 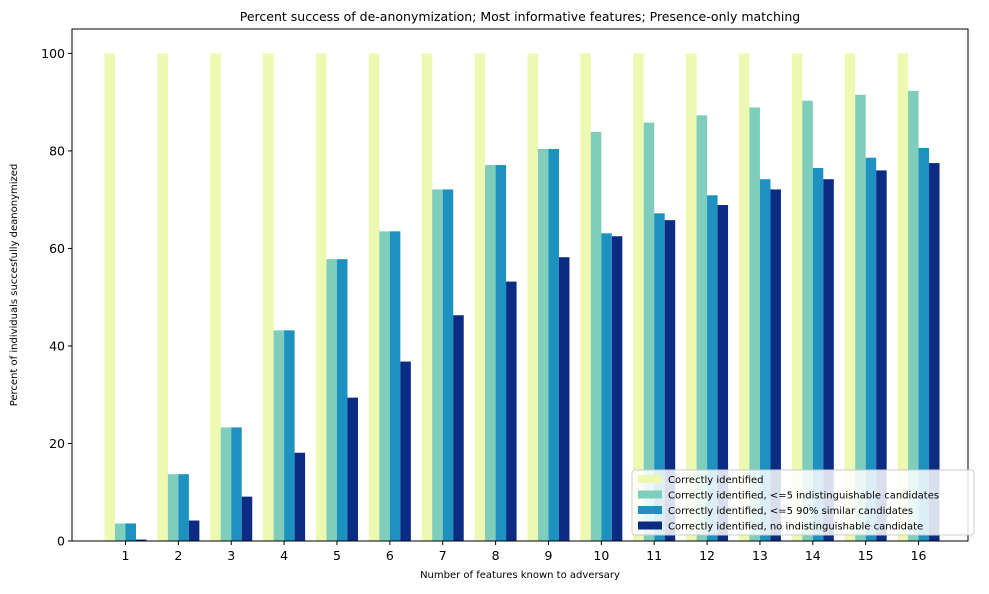 What do you see at coordinates (524, 552) in the screenshot?
I see `x-axis: 1 2 3 4 5 6 7 8 9 10 11 12 13 14 15 16` at bounding box center [524, 552].